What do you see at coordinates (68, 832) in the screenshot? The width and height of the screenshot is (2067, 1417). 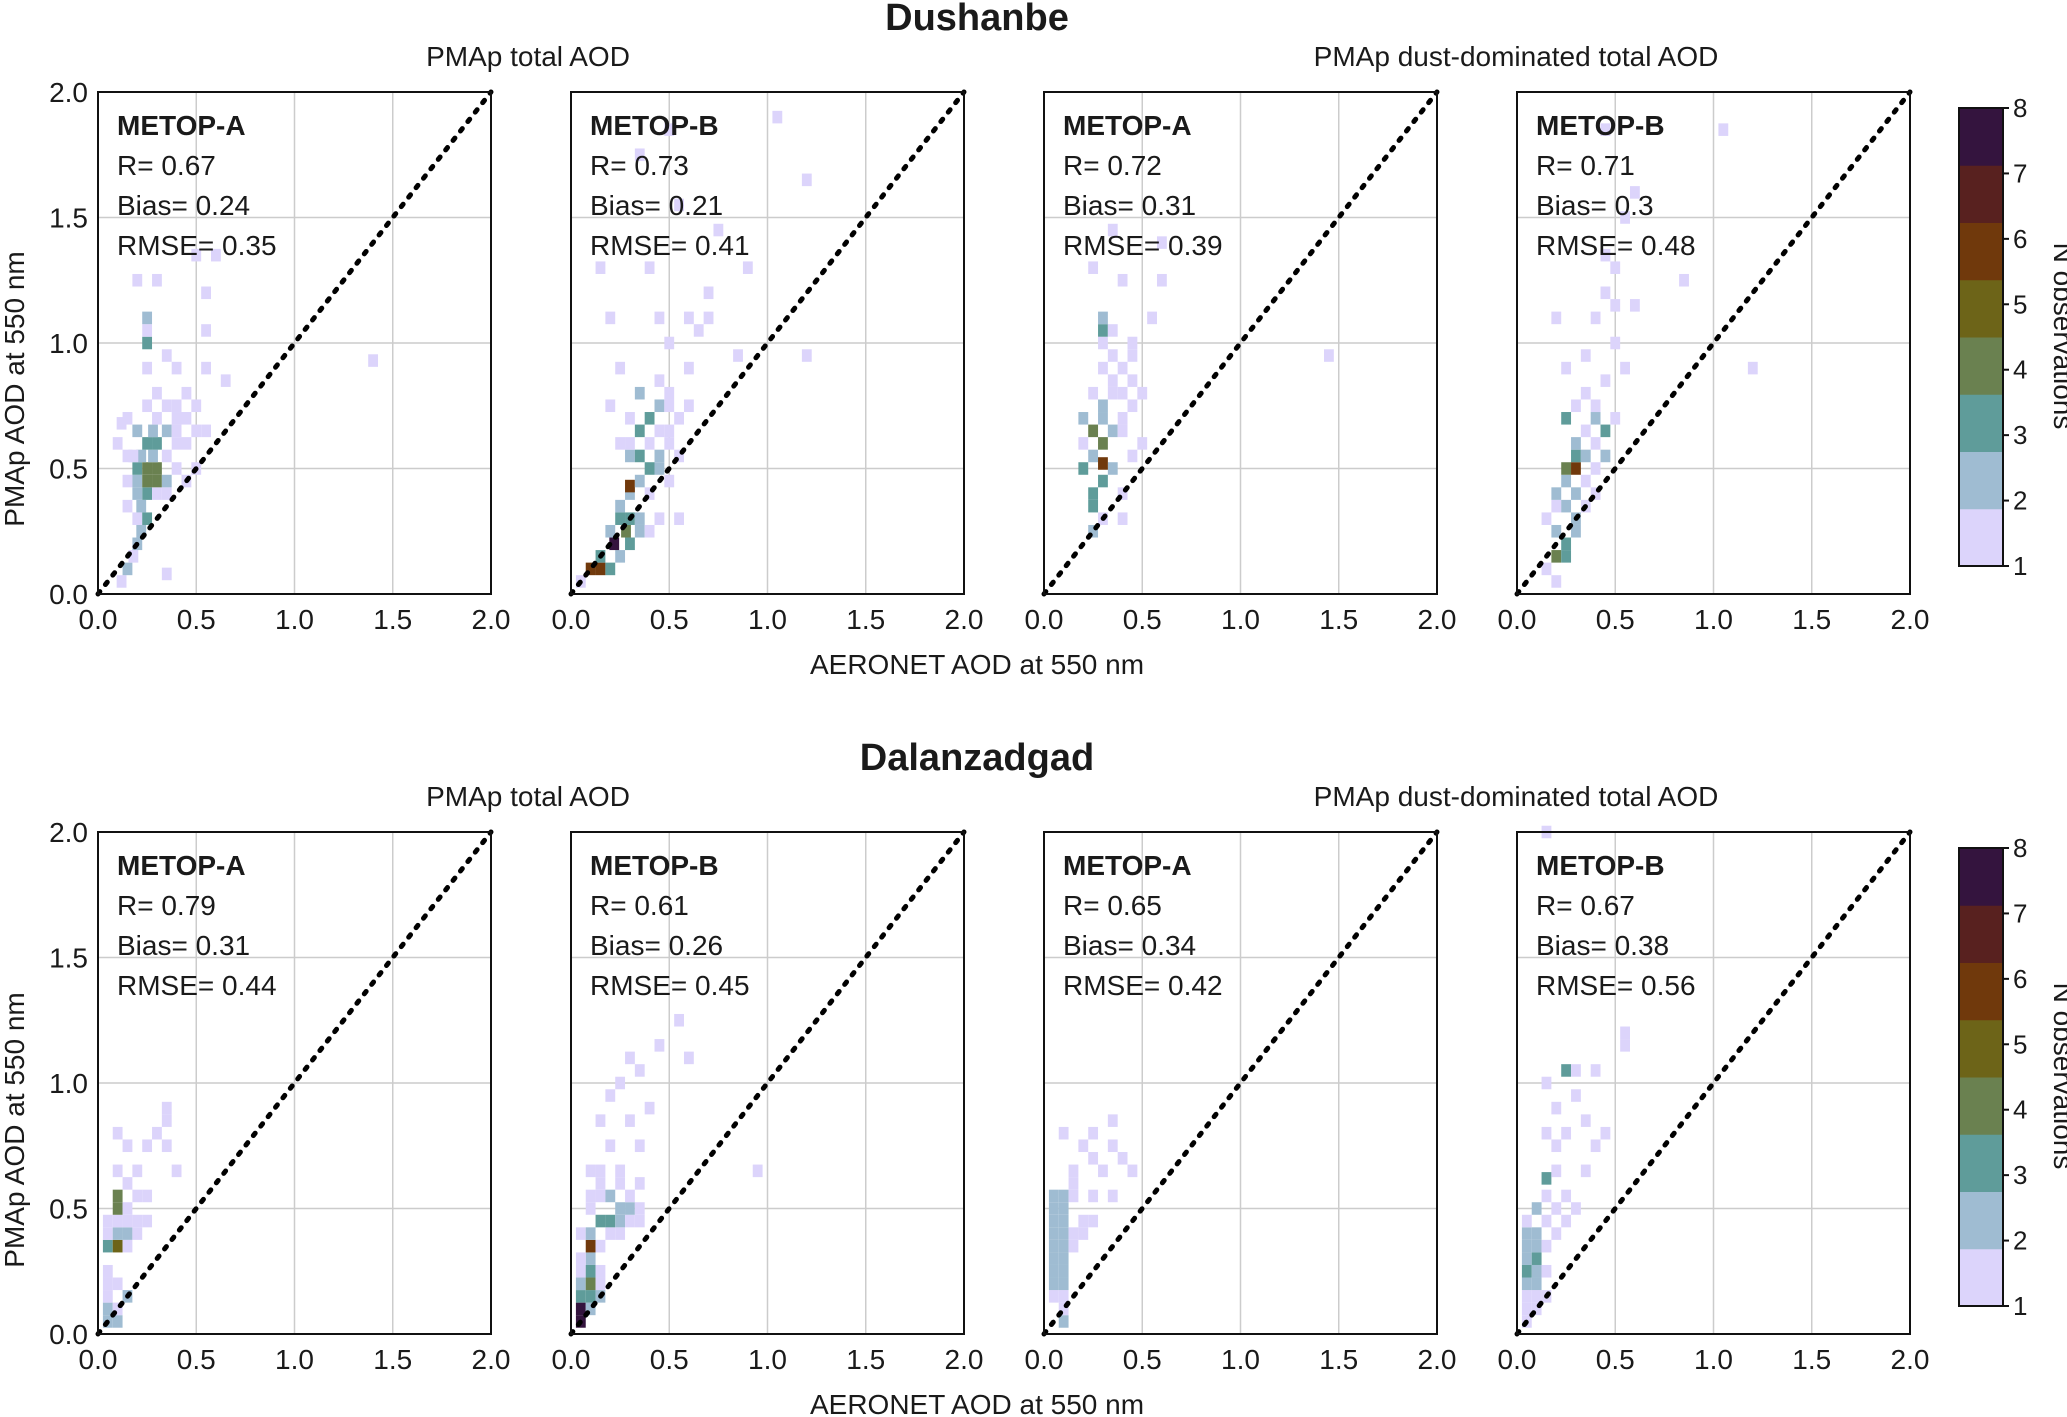 I see `y-tick-label: 2.0` at bounding box center [68, 832].